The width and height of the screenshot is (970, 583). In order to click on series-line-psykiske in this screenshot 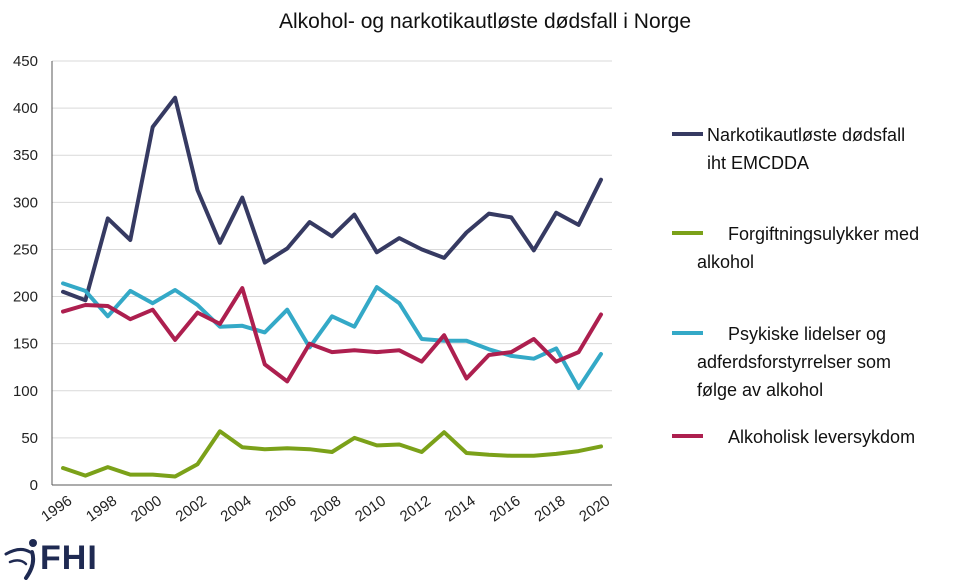, I will do `click(332, 335)`.